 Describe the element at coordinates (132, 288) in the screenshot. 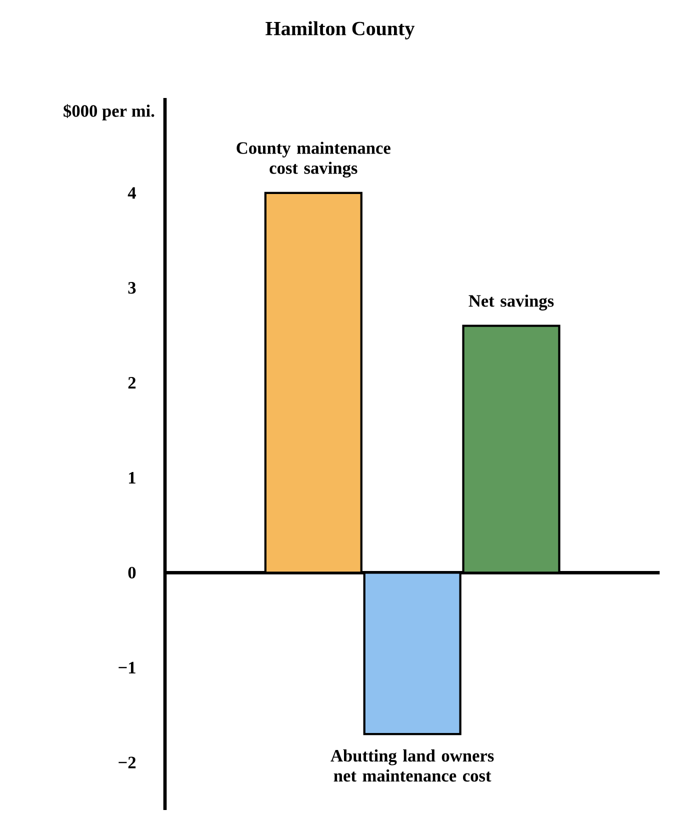

I see `y-tick-label: 3` at that location.